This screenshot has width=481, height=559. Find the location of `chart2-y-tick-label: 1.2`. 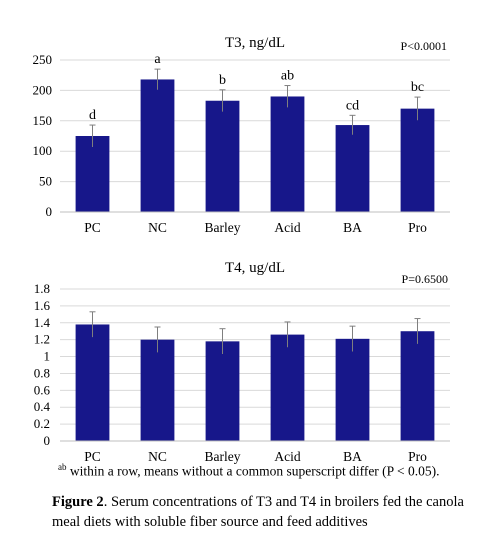

chart2-y-tick-label: 1.2 is located at coordinates (42, 339).